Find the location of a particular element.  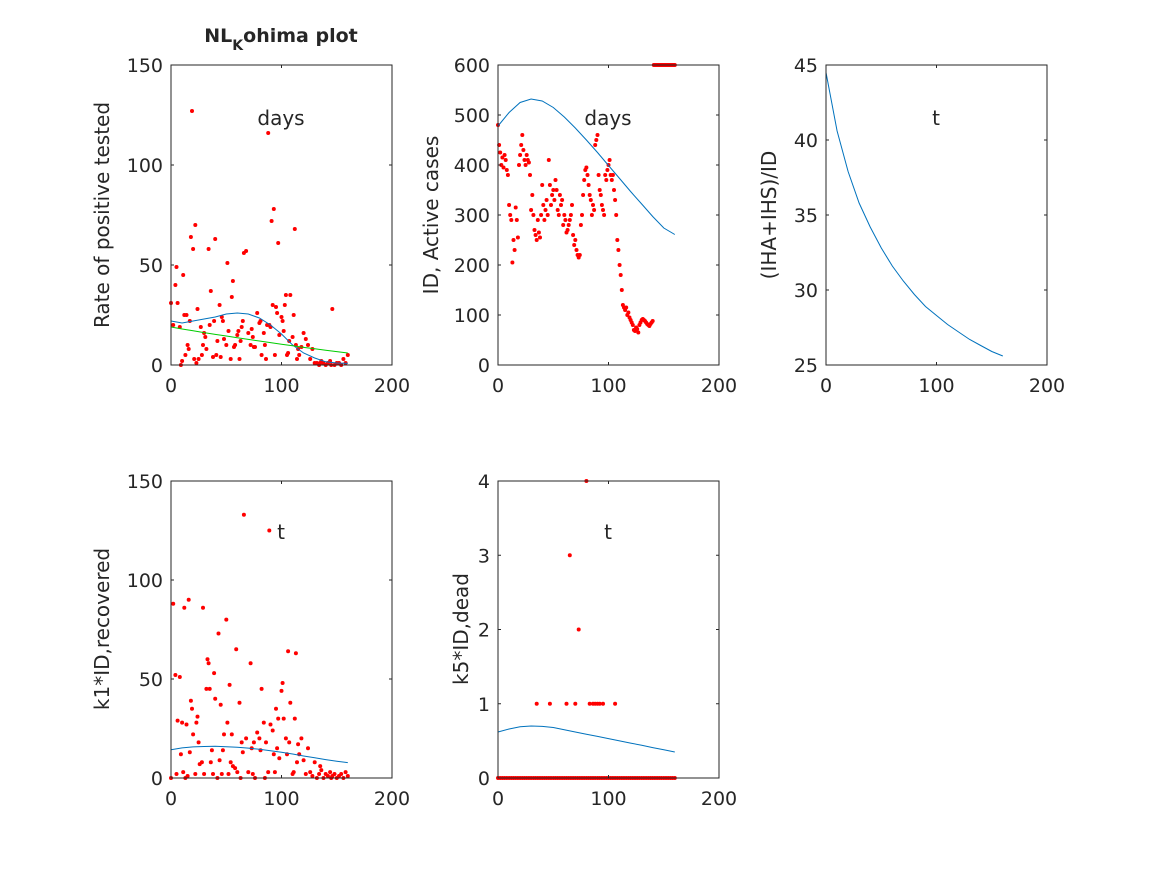

y-tick-label: 150 is located at coordinates (145, 66).